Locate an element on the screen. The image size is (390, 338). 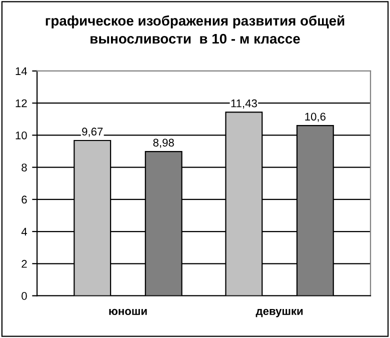
y-tick-label: 14 is located at coordinates (22, 71).